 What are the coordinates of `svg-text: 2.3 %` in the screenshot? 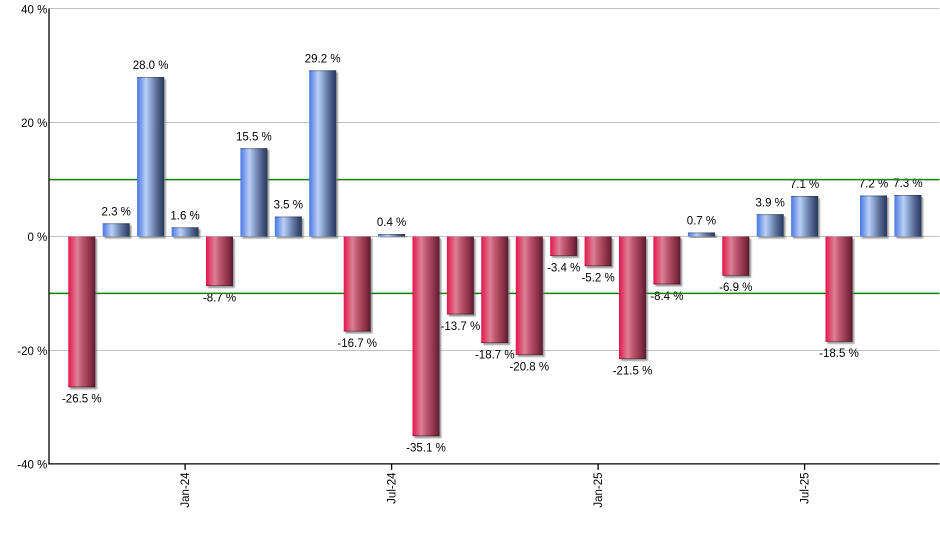 It's located at (115, 212).